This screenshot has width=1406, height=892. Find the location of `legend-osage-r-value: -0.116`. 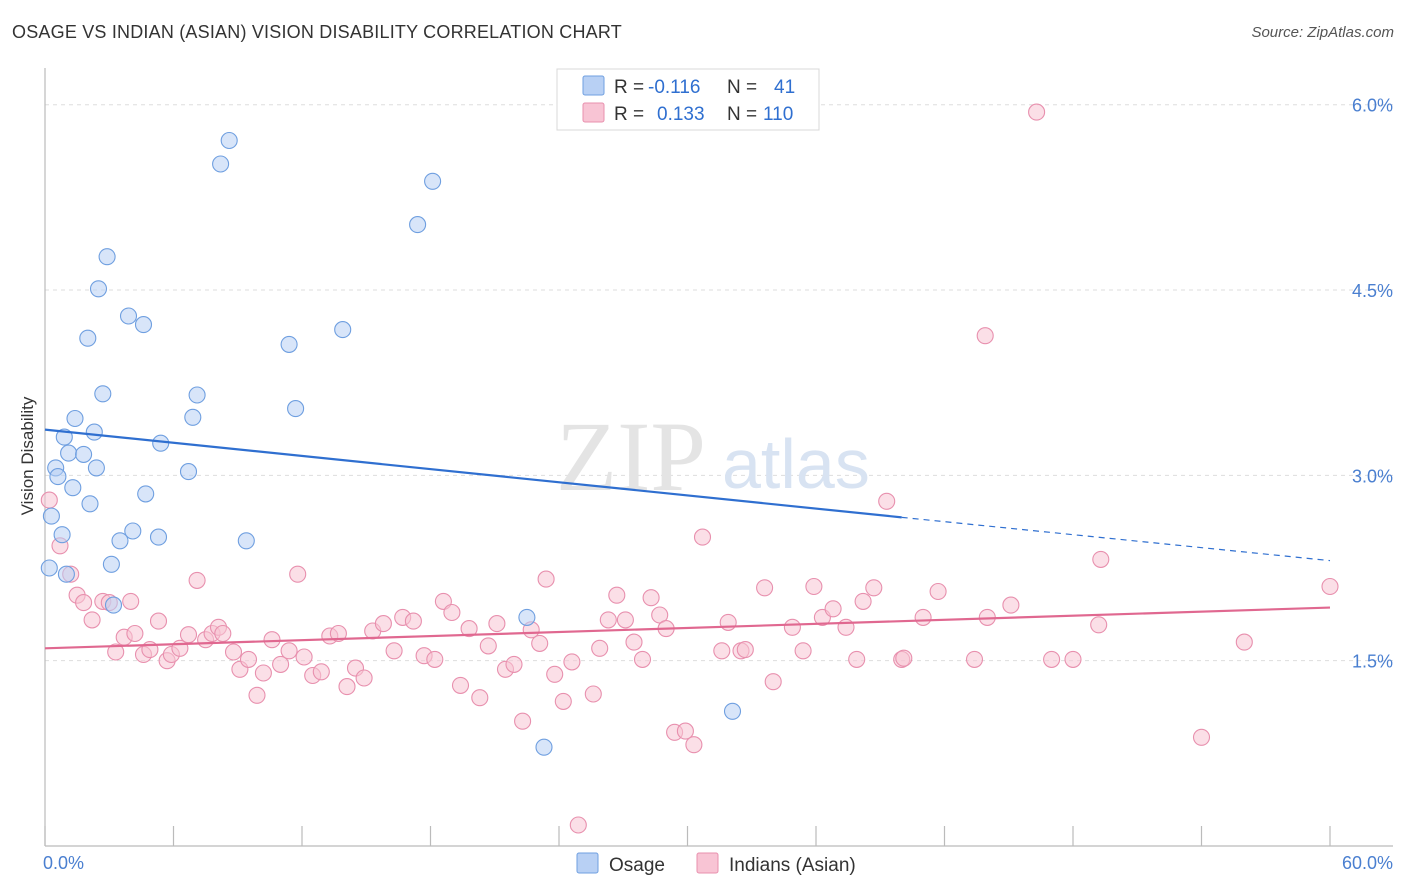

legend-osage-r-value: -0.116 is located at coordinates (674, 87).